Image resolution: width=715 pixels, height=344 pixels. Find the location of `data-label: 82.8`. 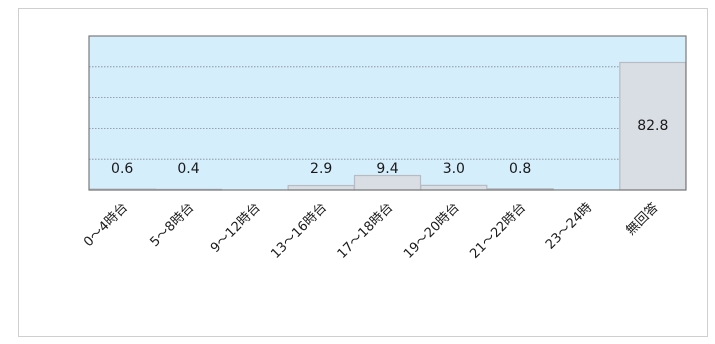

data-label: 82.8 is located at coordinates (652, 126).